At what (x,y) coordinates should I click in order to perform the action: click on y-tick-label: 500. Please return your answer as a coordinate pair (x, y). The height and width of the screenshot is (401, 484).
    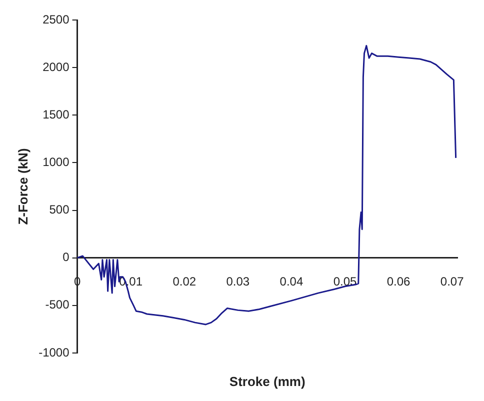
    Looking at the image, I should click on (59, 209).